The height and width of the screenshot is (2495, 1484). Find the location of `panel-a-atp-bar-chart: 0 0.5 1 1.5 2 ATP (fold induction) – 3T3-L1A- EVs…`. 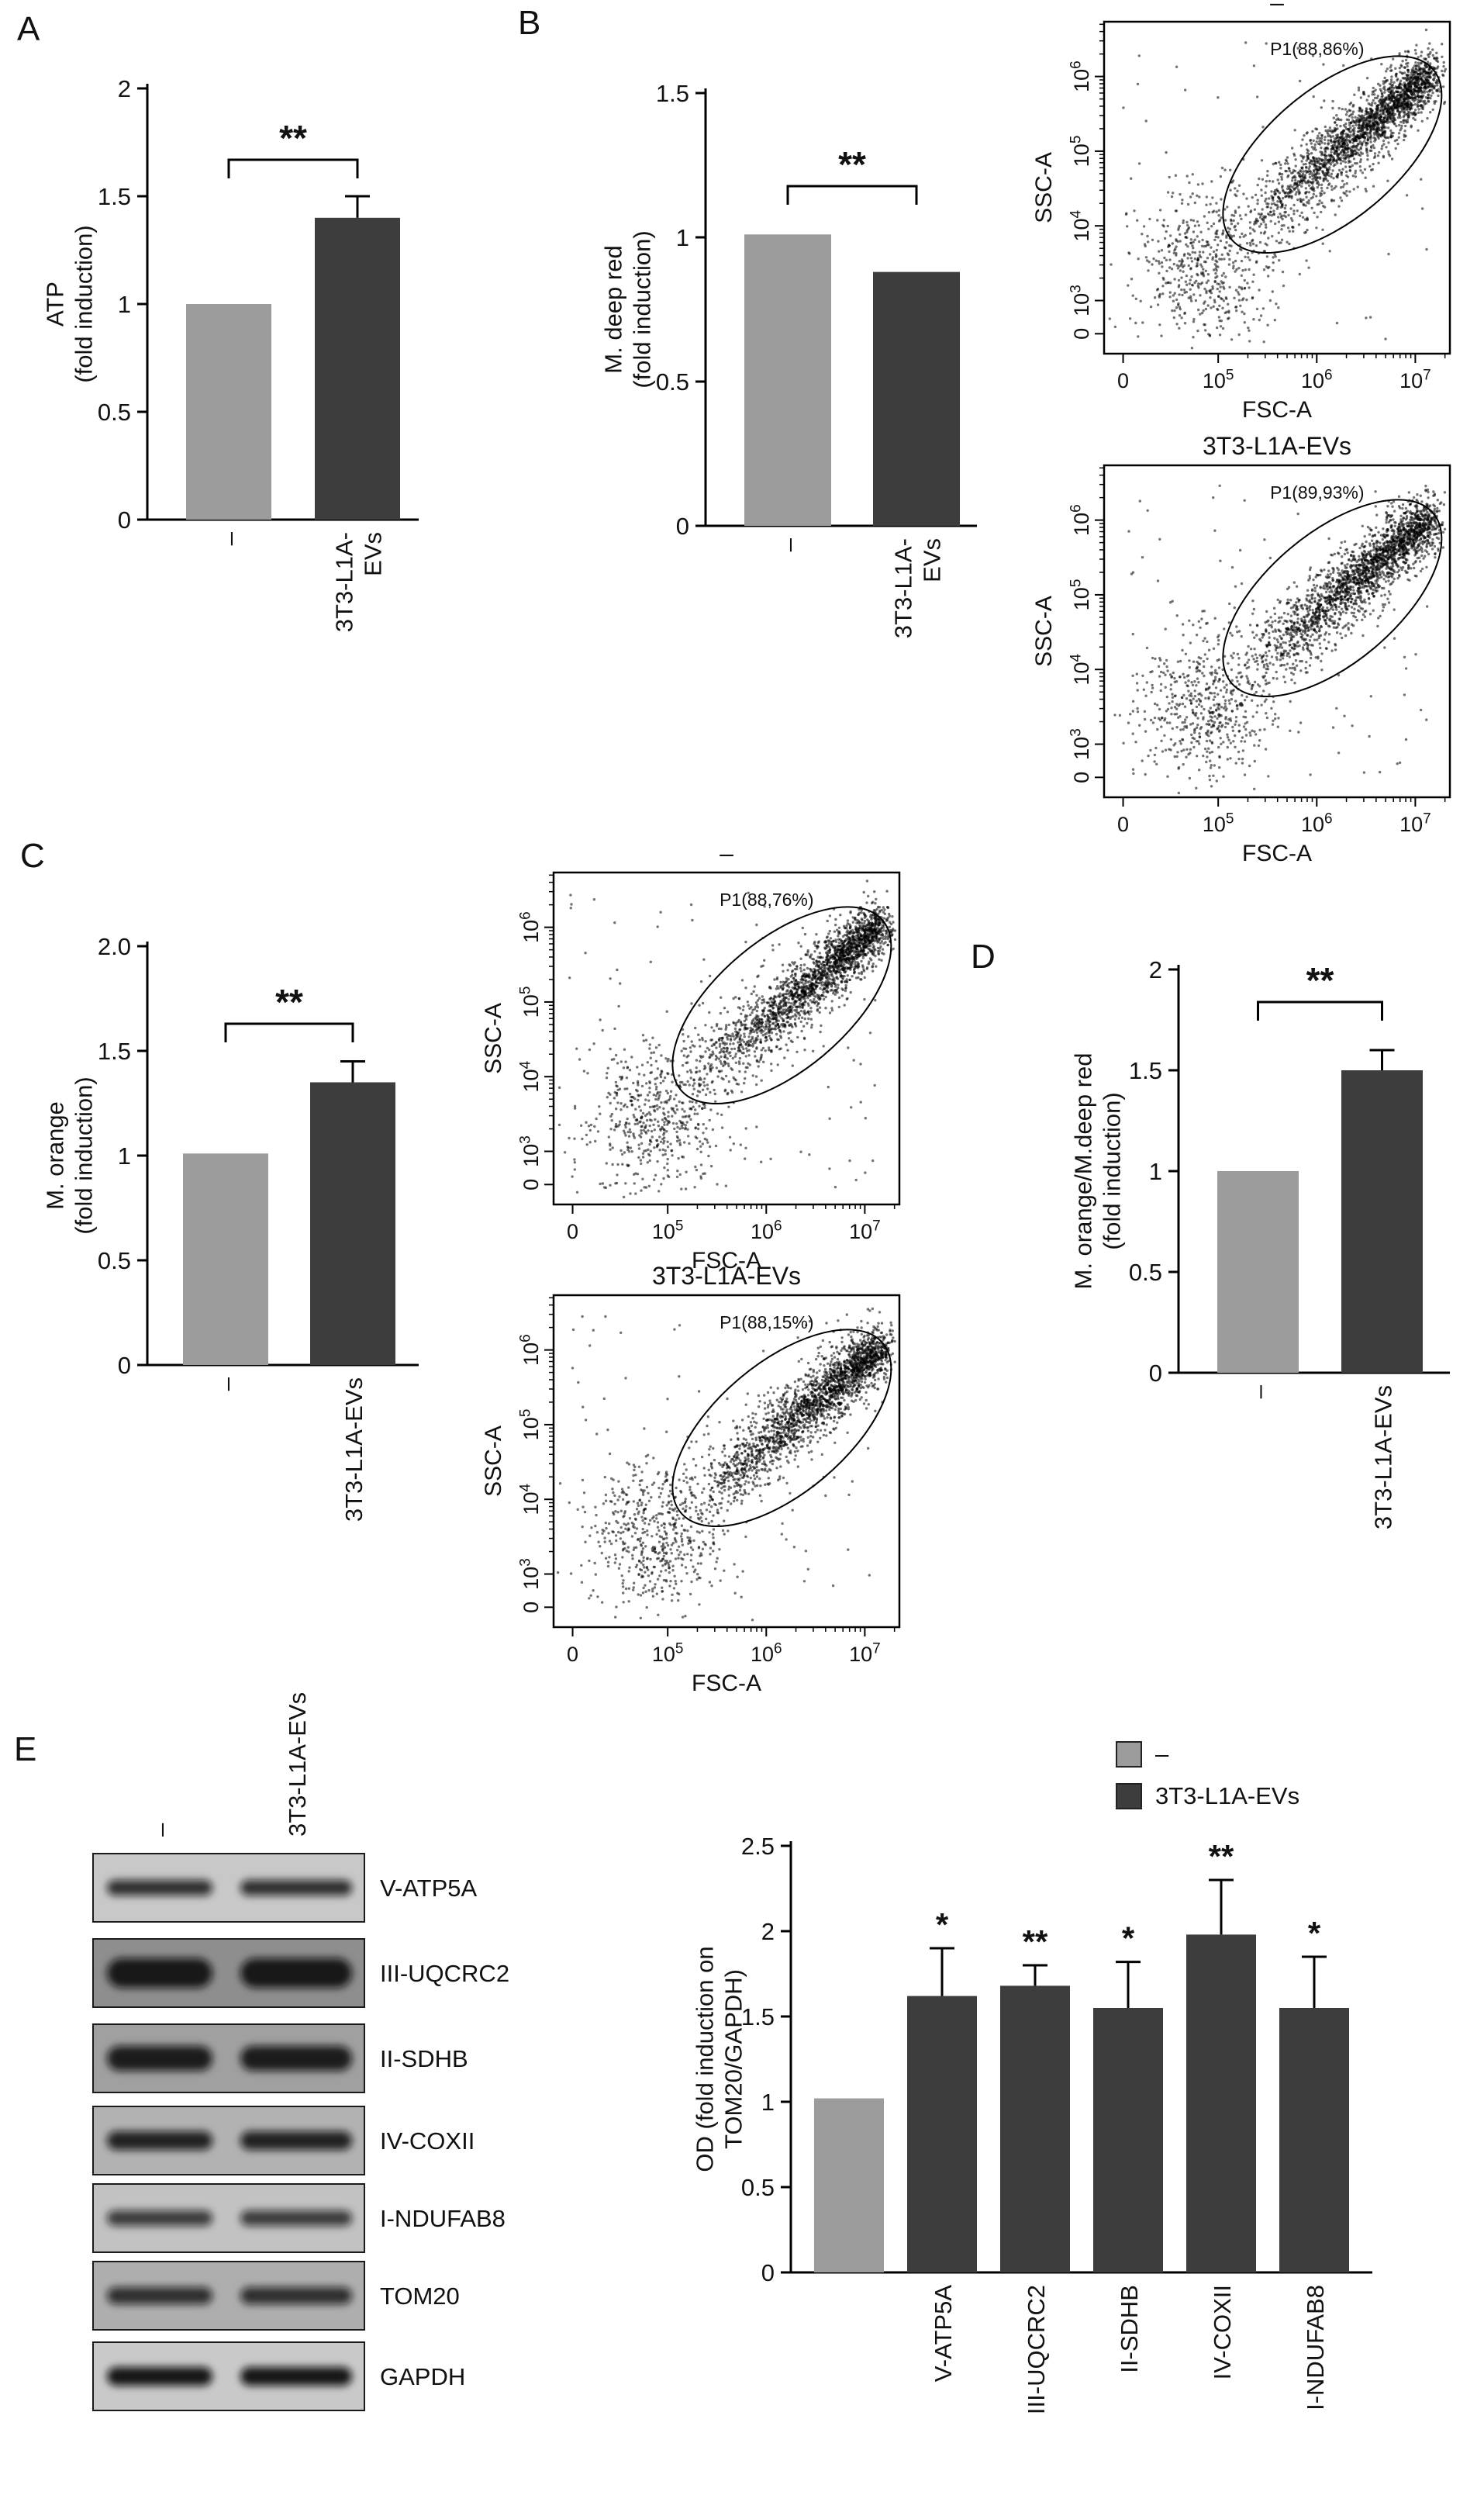

panel-a-atp-bar-chart: 0 0.5 1 1.5 2 ATP (fold induction) – 3T3-L1A- EVs… is located at coordinates (248, 380).